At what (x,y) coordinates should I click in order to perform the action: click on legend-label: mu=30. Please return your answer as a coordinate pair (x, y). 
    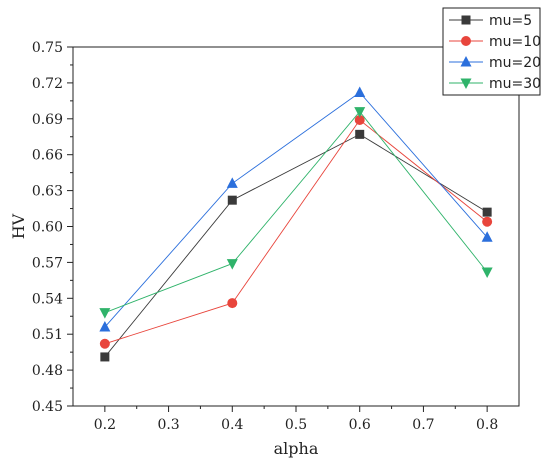
    Looking at the image, I should click on (515, 84).